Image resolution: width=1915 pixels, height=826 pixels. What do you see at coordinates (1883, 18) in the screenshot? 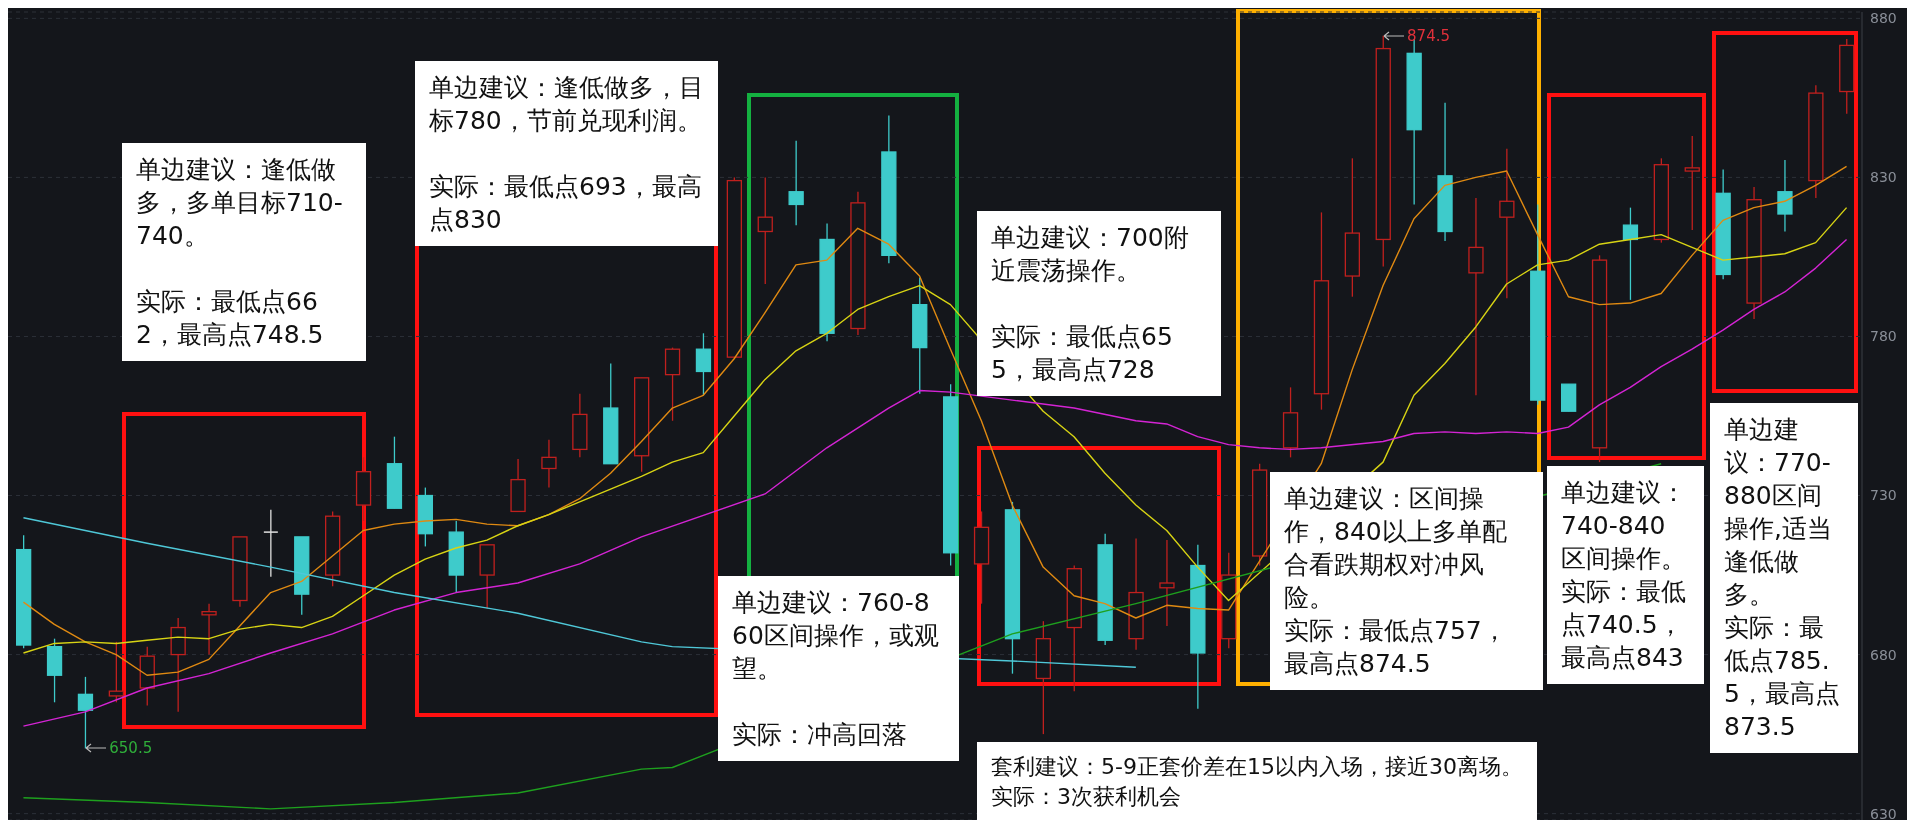
I see `y-tick-label: 880` at bounding box center [1883, 18].